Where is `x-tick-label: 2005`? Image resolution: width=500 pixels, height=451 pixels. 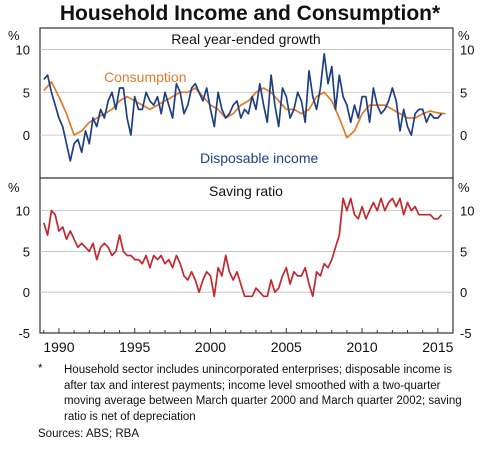 x-tick-label: 2005 is located at coordinates (286, 347).